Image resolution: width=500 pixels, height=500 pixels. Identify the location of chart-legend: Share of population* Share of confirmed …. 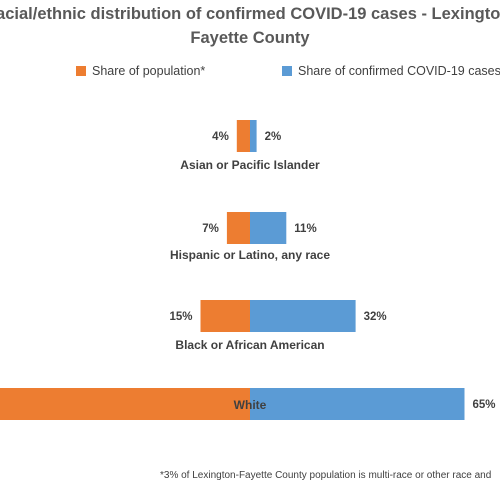
(250, 74).